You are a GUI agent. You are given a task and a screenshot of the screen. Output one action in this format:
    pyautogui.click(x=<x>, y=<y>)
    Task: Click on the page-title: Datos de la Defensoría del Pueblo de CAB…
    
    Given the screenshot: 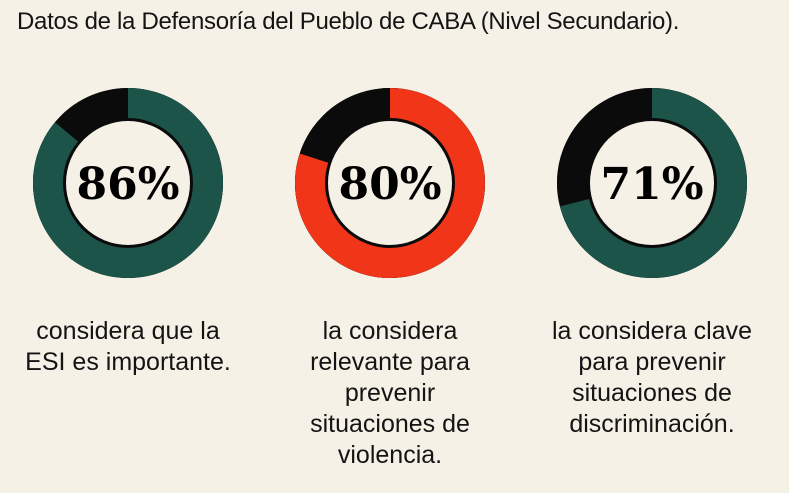 What is the action you would take?
    pyautogui.click(x=348, y=21)
    